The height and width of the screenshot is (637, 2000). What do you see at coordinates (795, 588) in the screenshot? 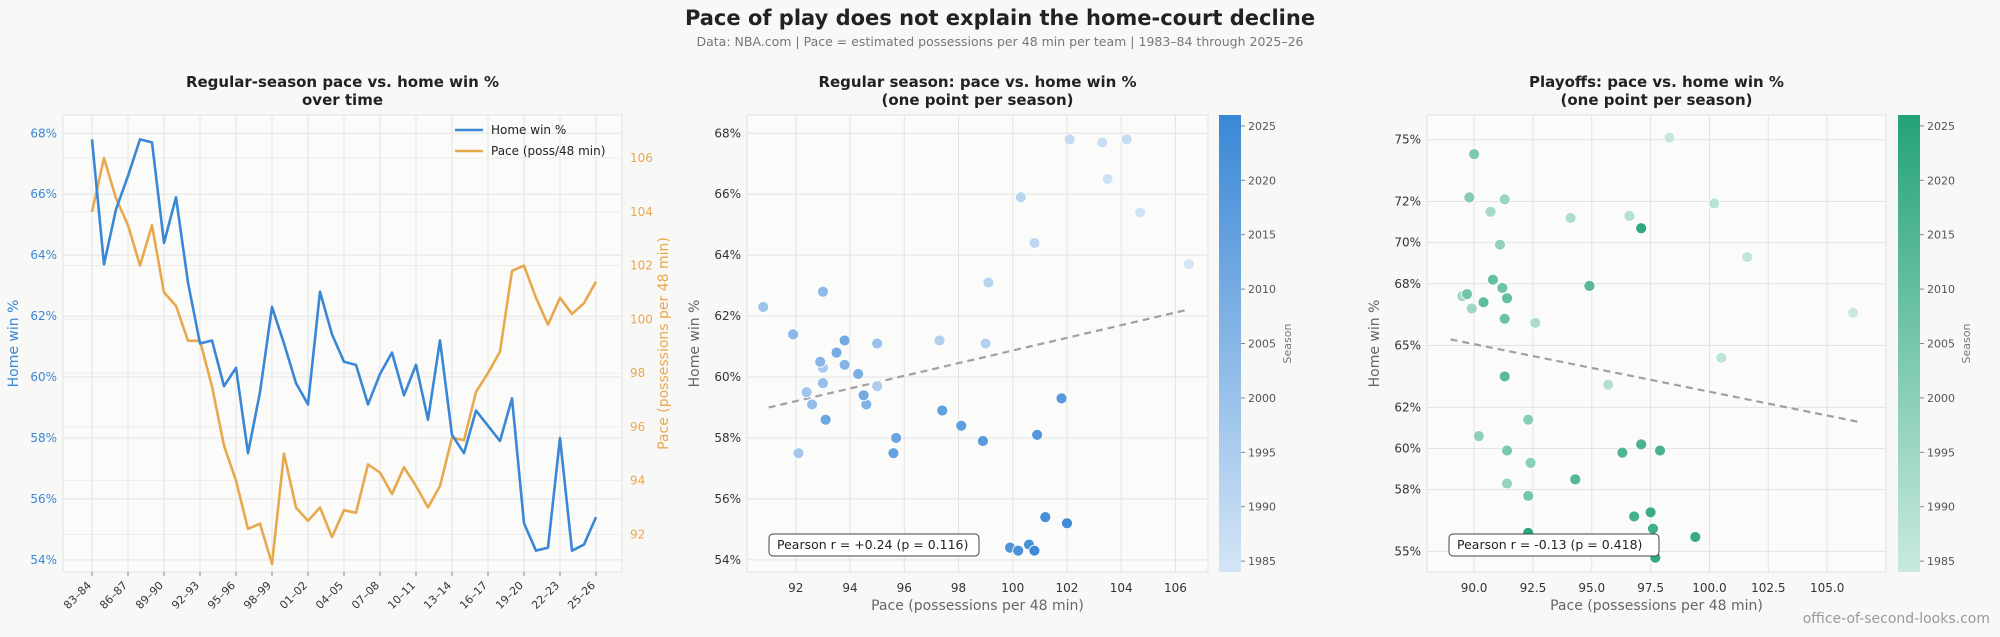
I see `x-tick-label: 92` at bounding box center [795, 588].